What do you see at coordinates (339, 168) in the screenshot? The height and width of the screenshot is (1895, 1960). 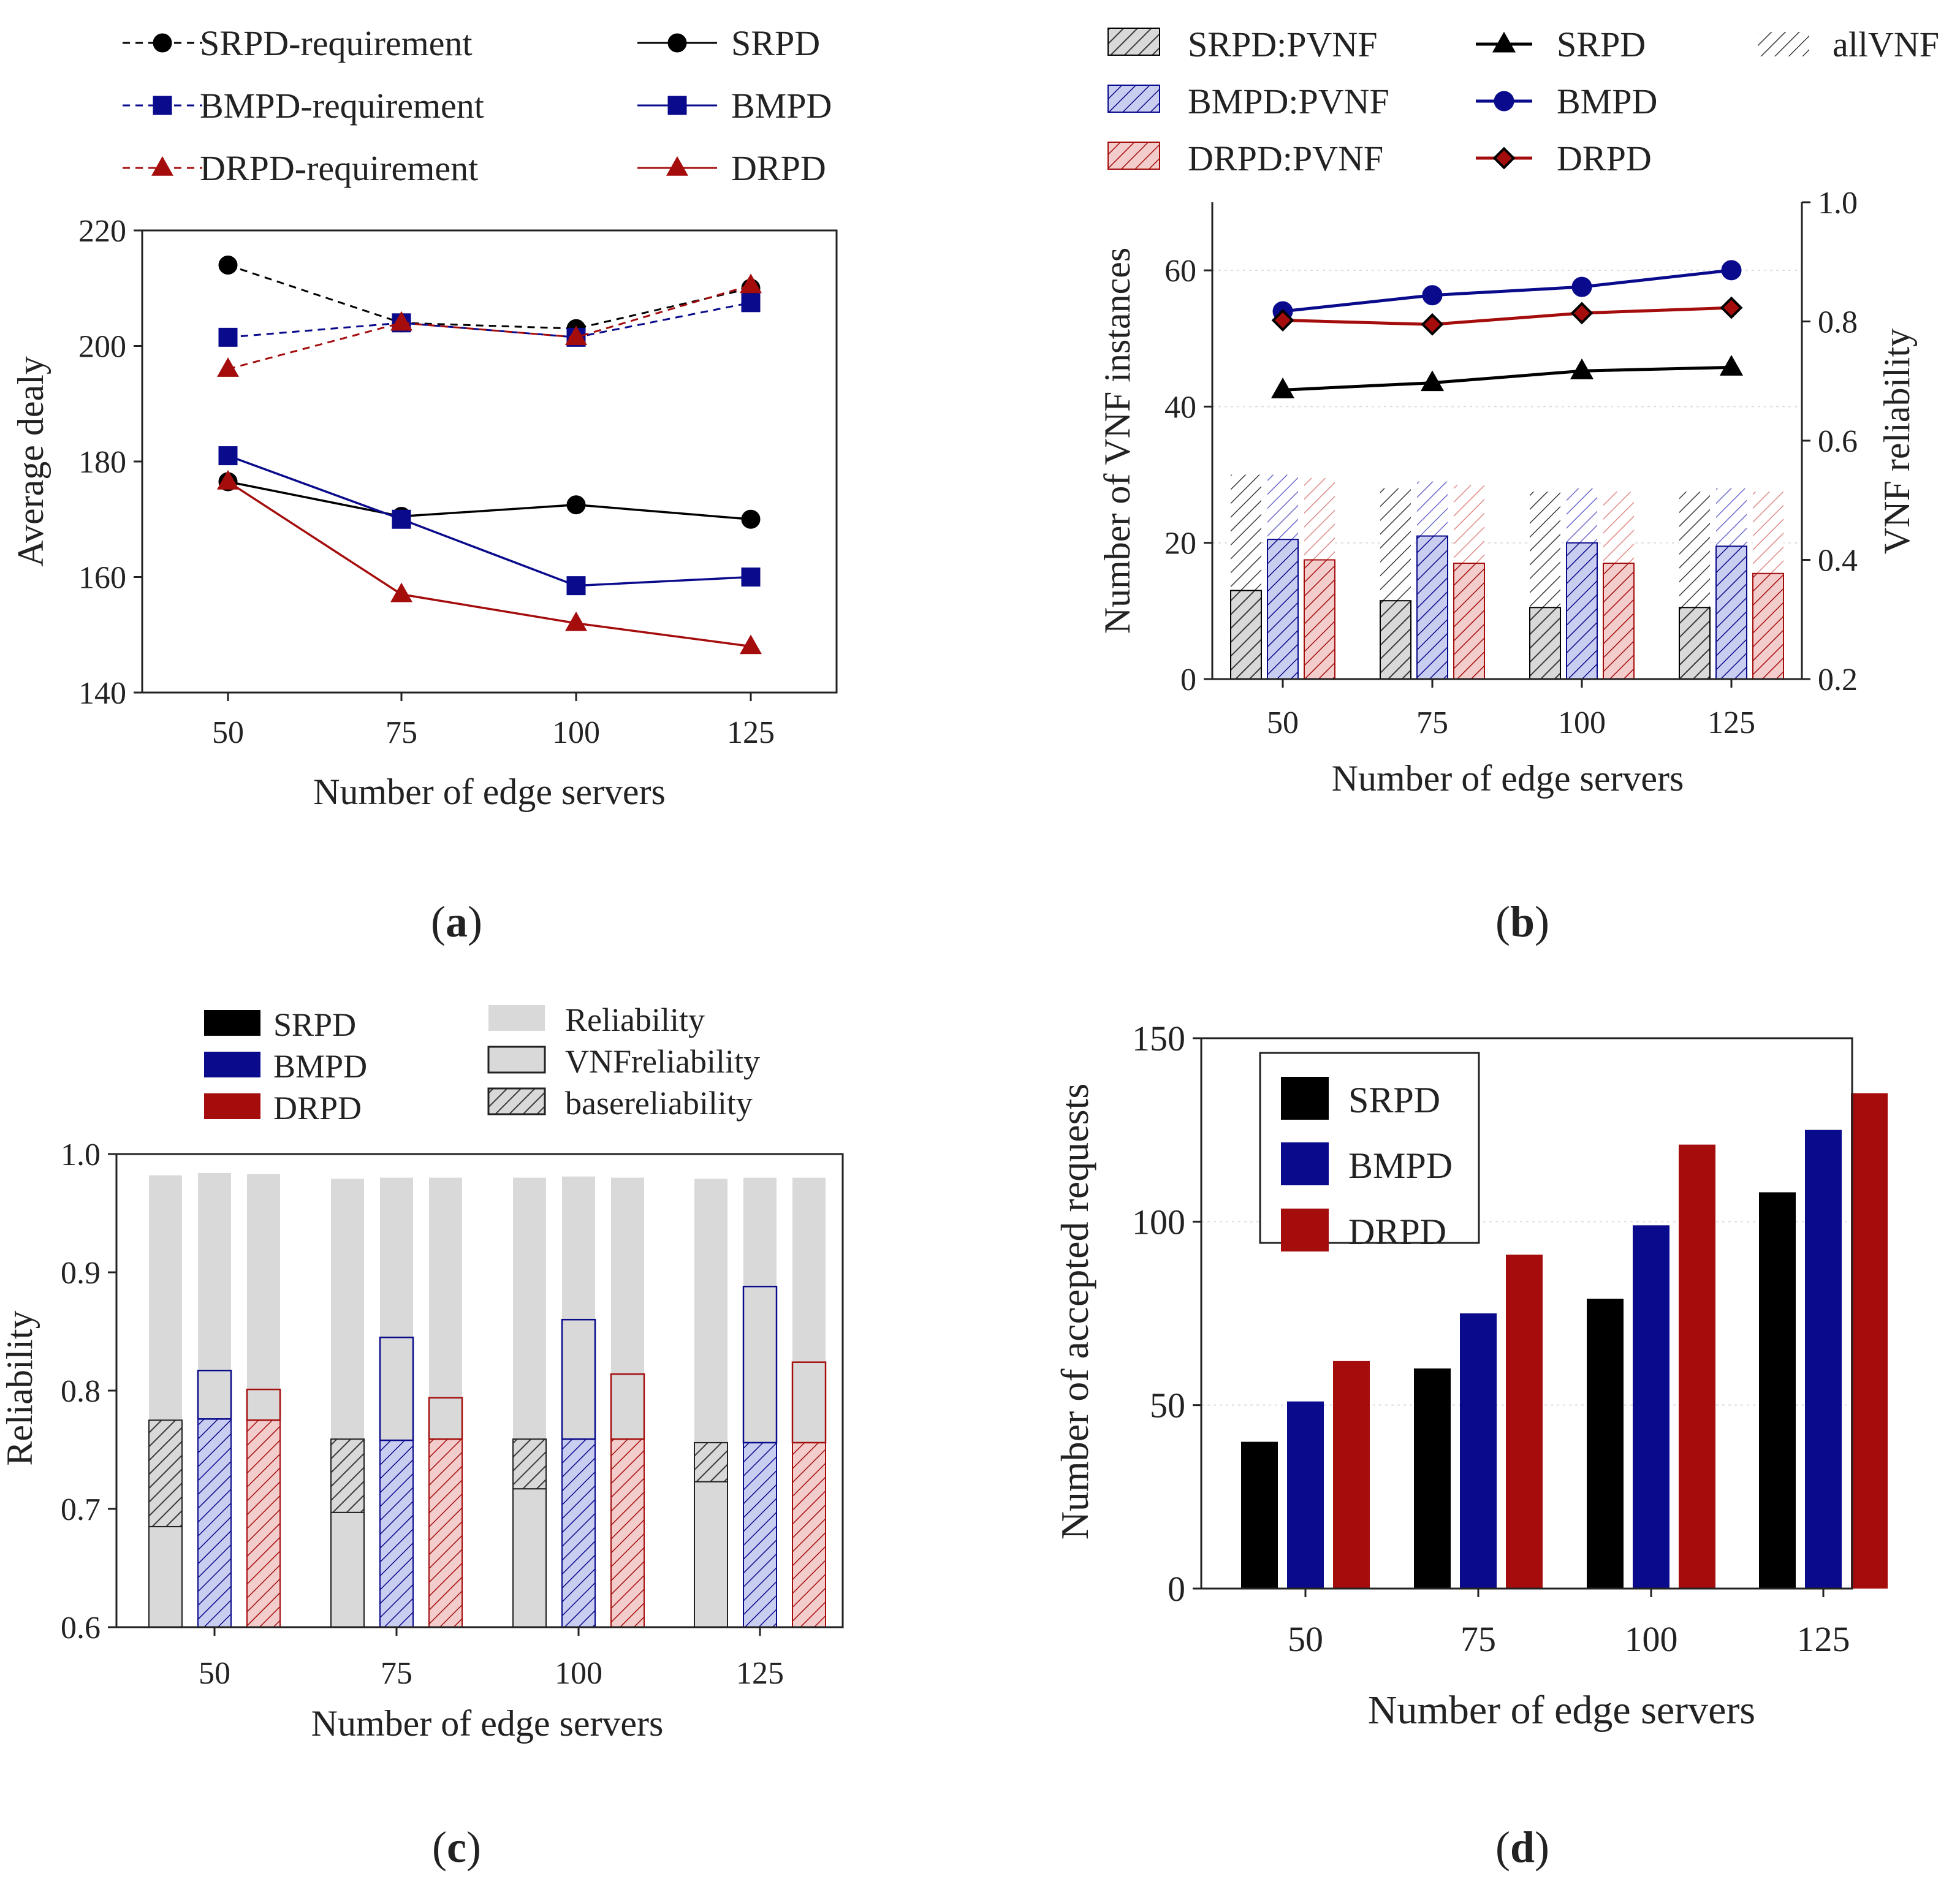 I see `legend-label: DRPD-requirement` at bounding box center [339, 168].